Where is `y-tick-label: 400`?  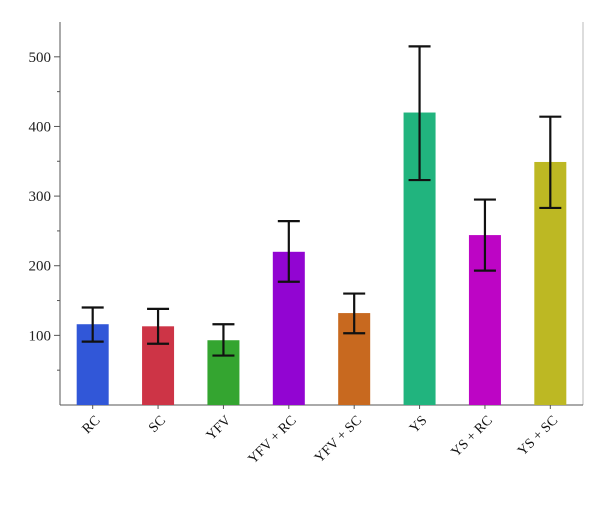 y-tick-label: 400 is located at coordinates (40, 127).